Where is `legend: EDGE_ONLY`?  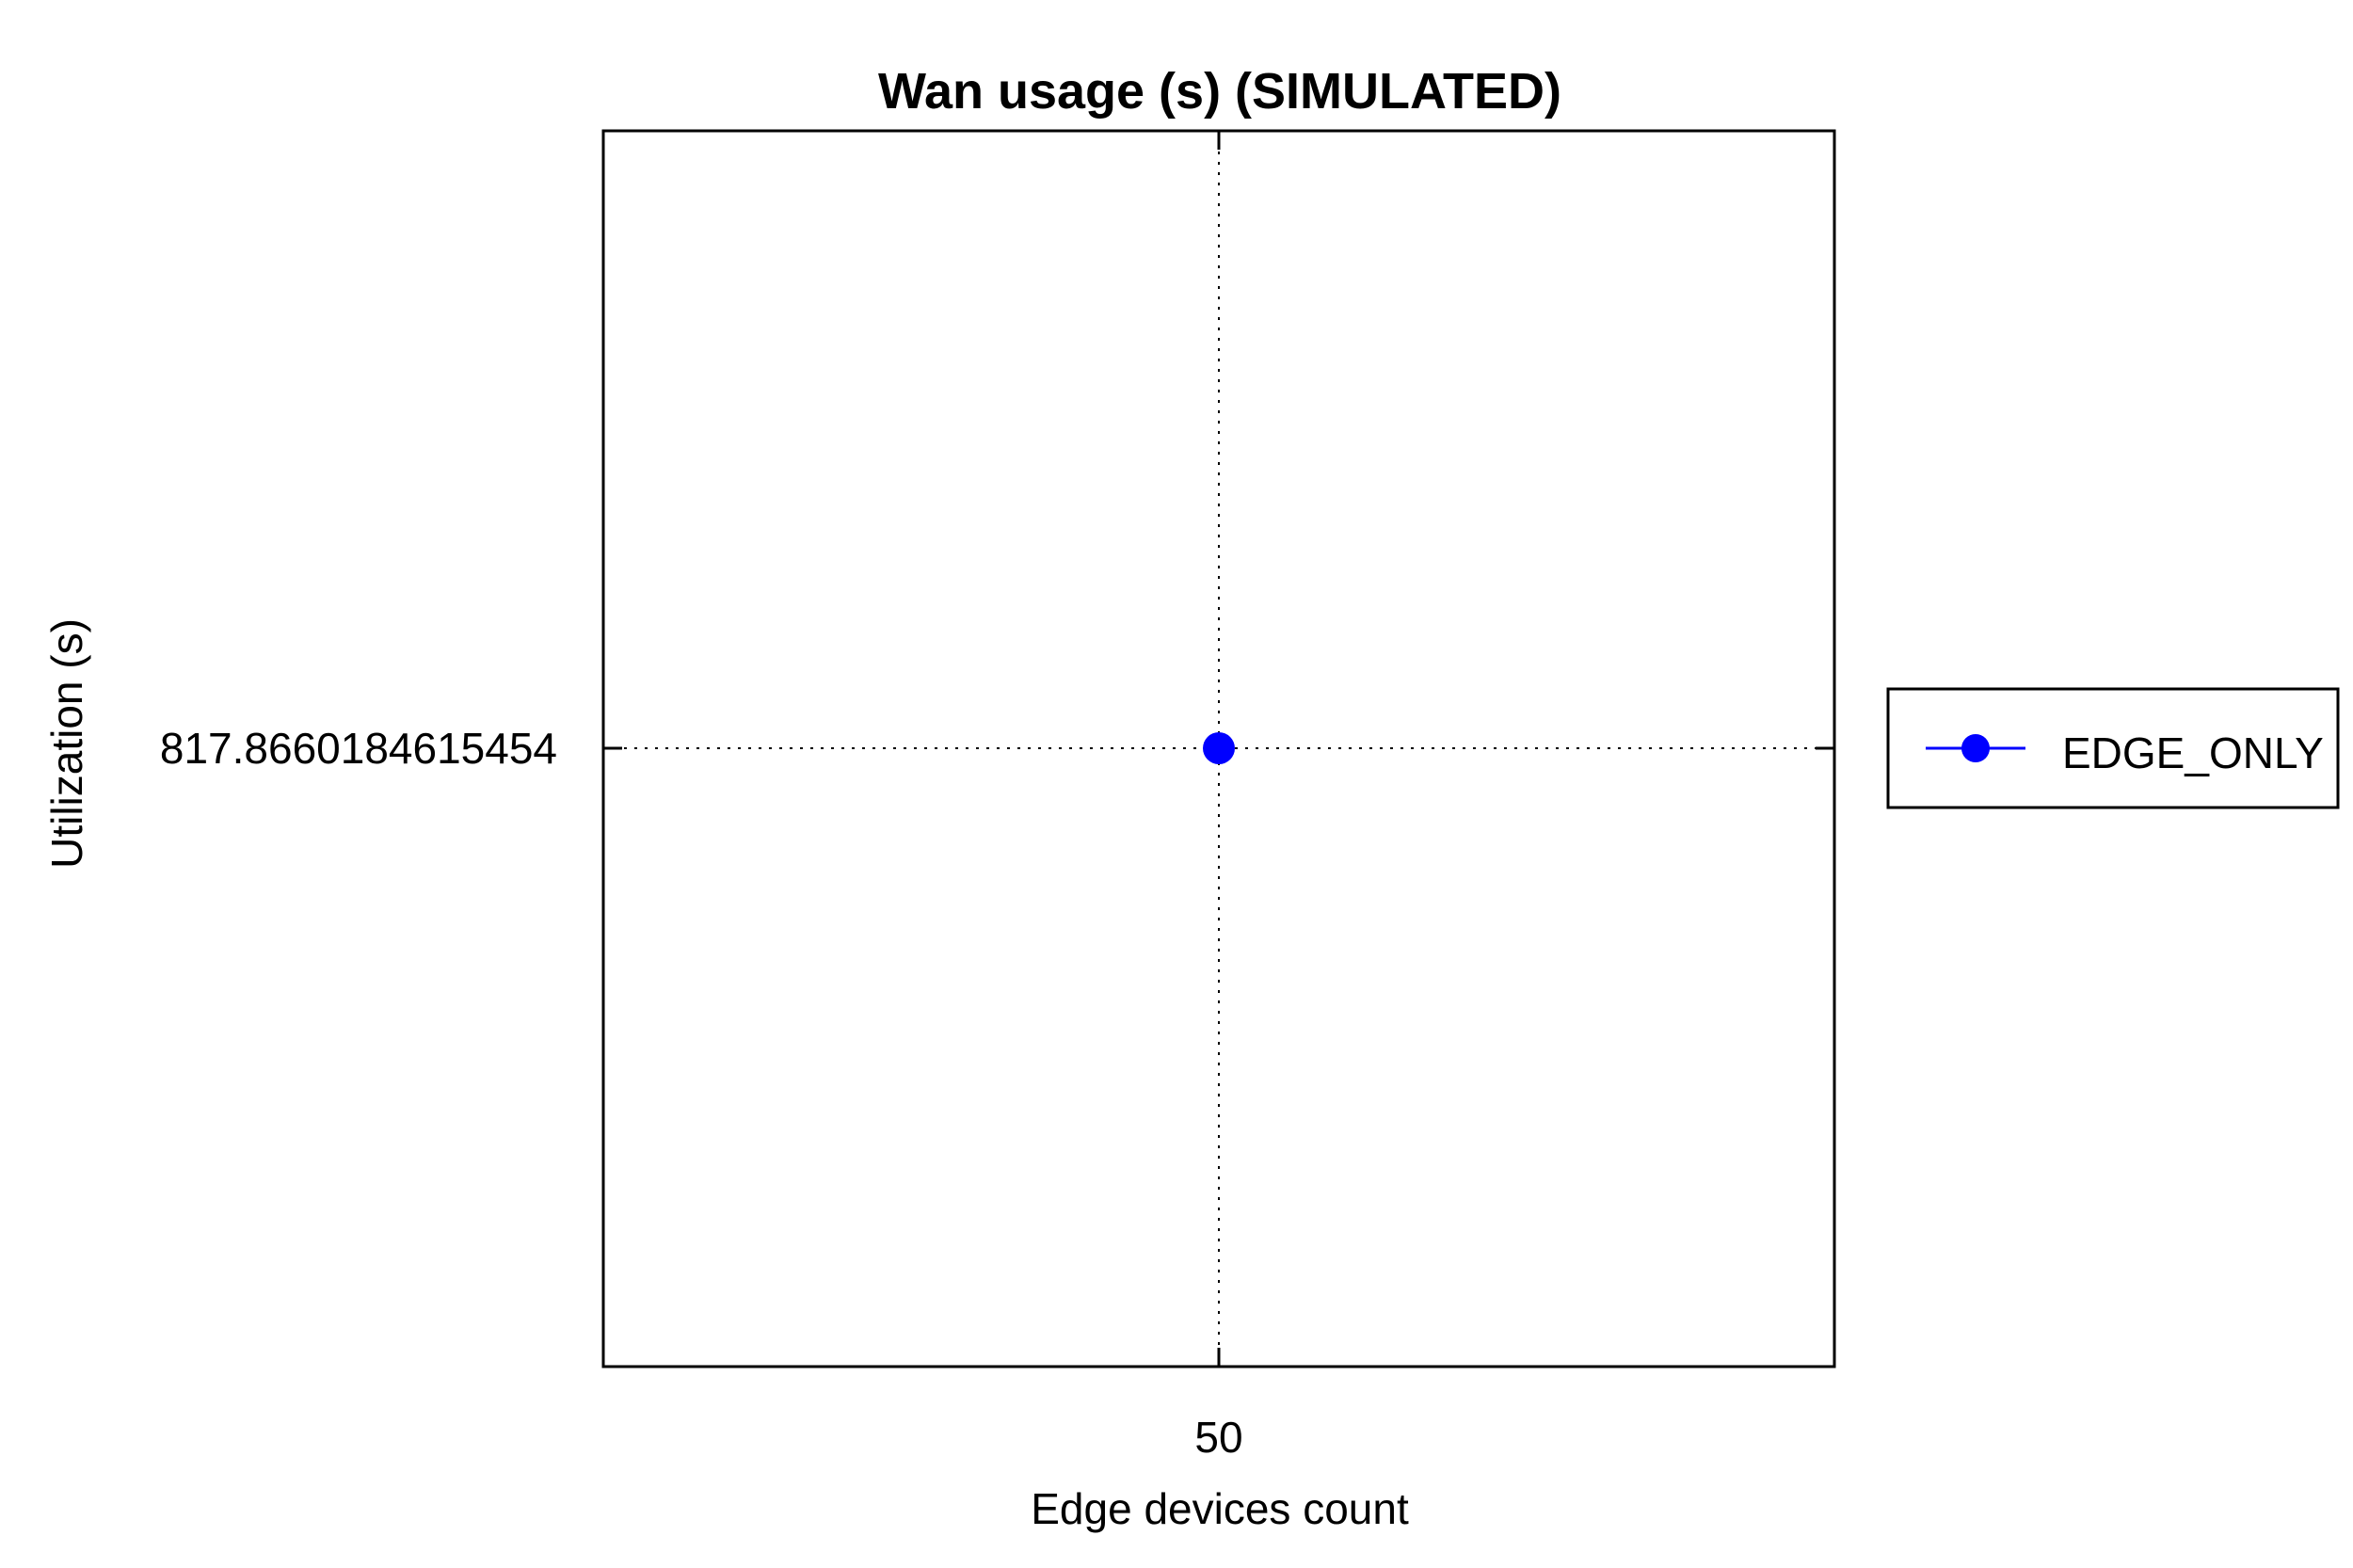 legend: EDGE_ONLY is located at coordinates (2113, 748).